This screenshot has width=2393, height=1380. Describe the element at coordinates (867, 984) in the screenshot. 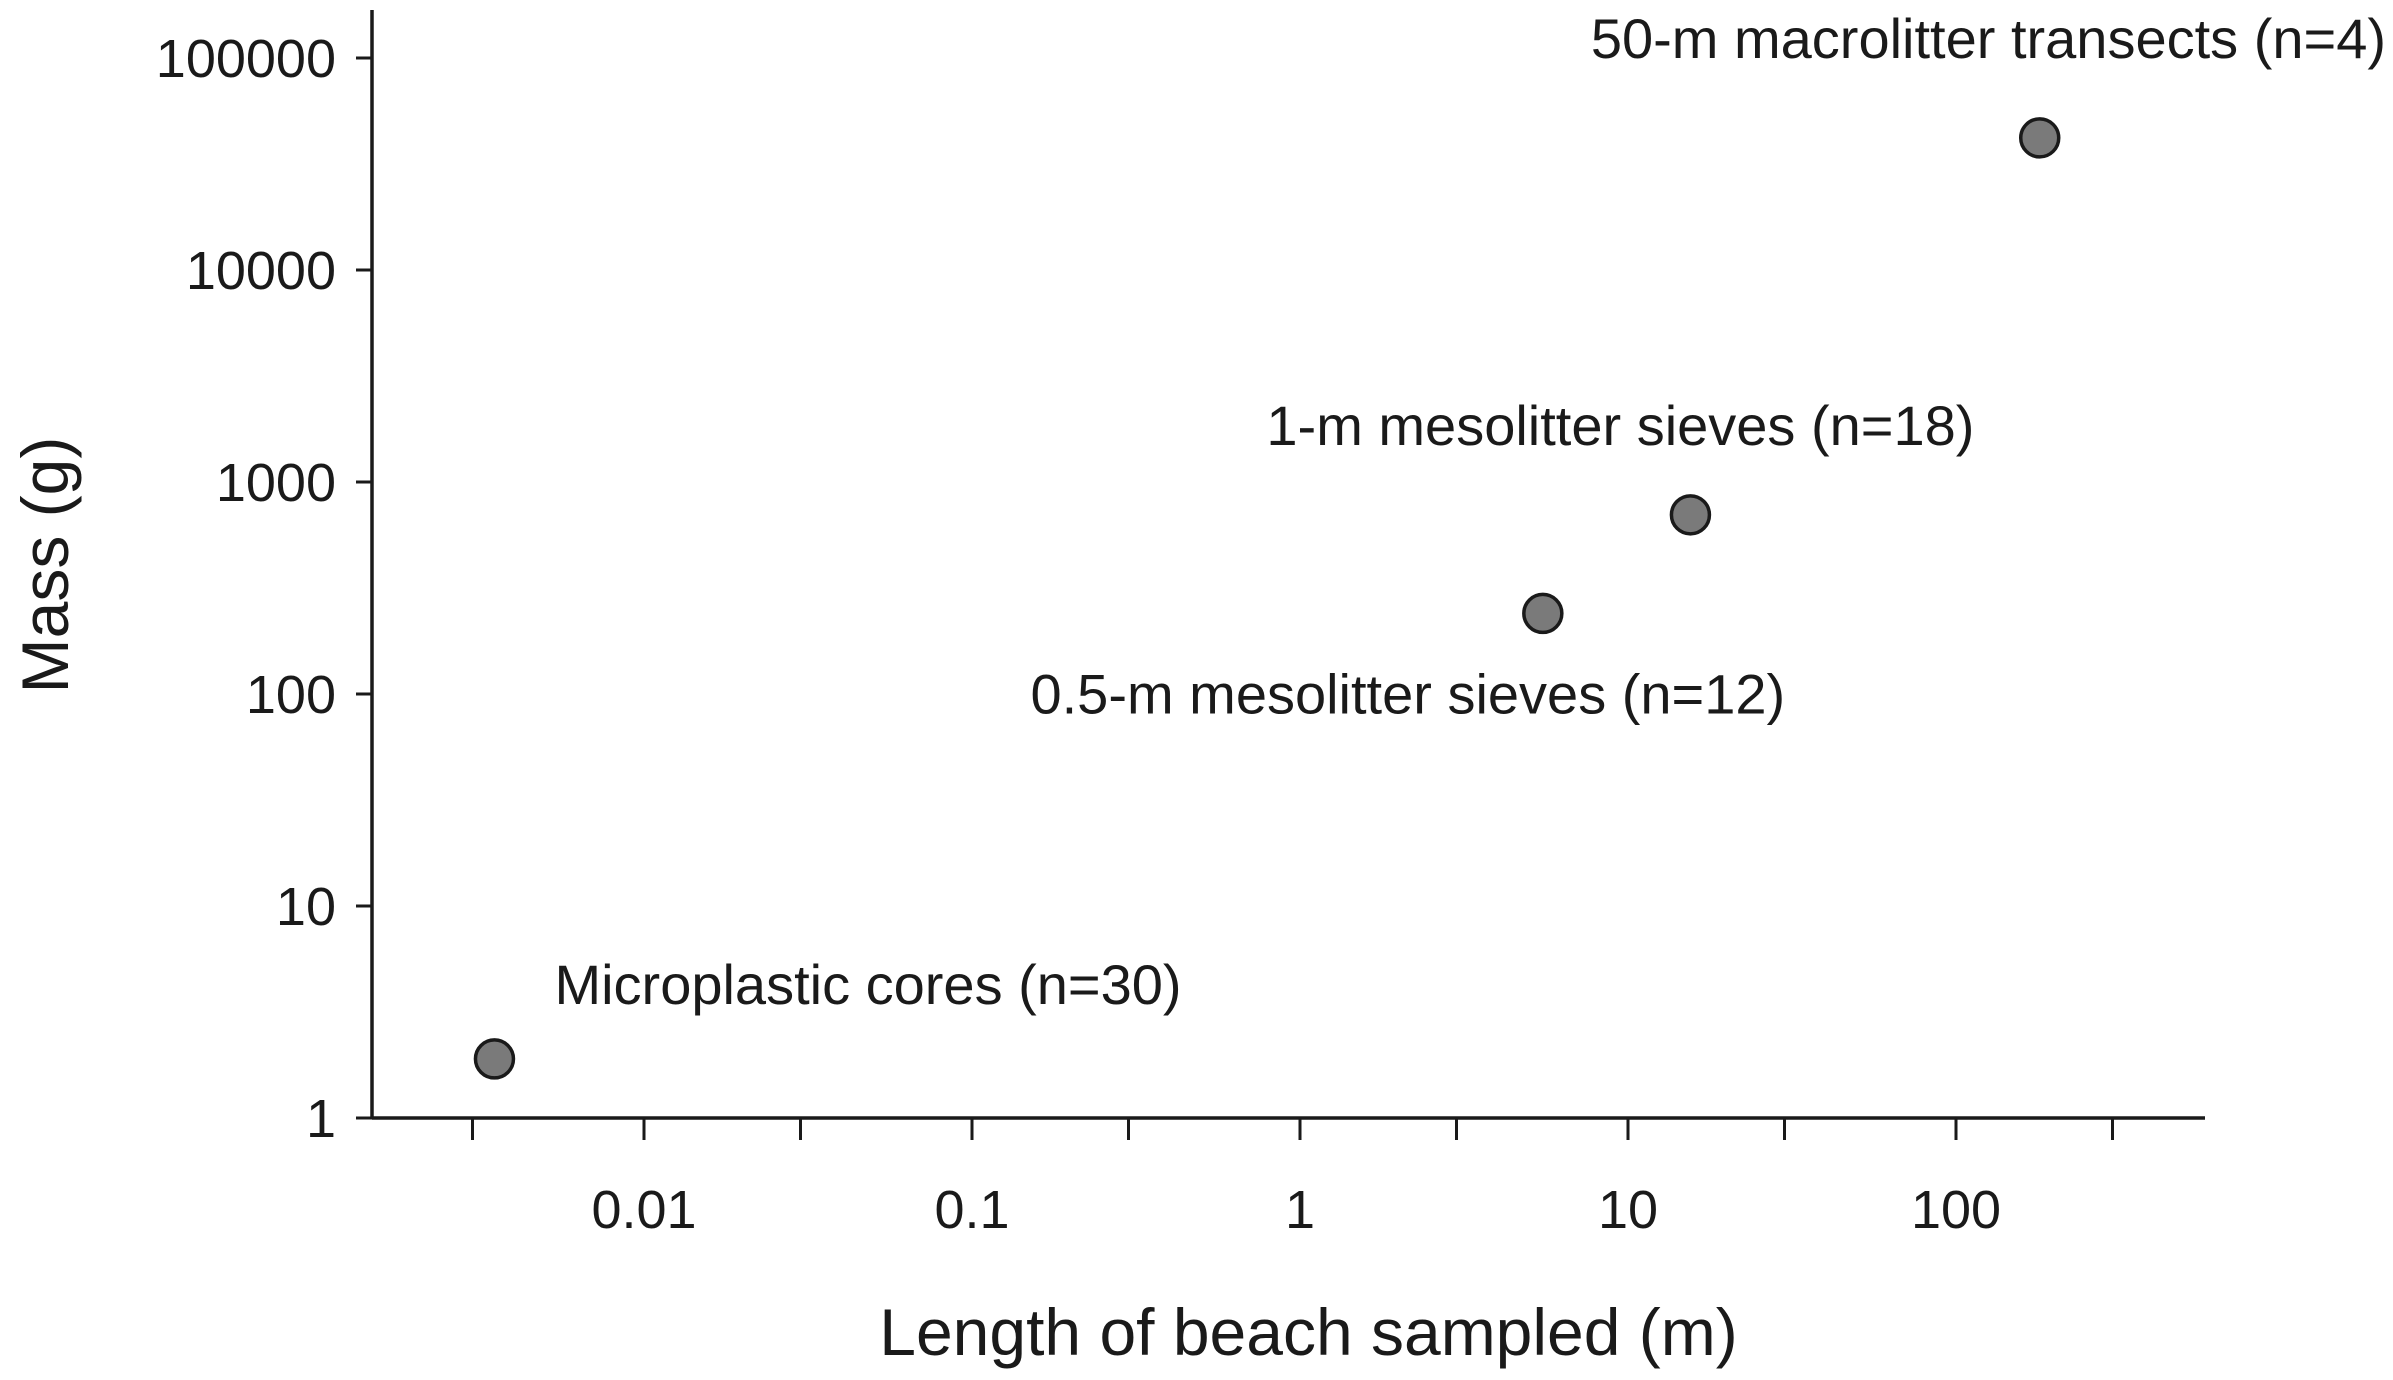

I see `point-annotation: Microplastic cores (n=30)` at that location.